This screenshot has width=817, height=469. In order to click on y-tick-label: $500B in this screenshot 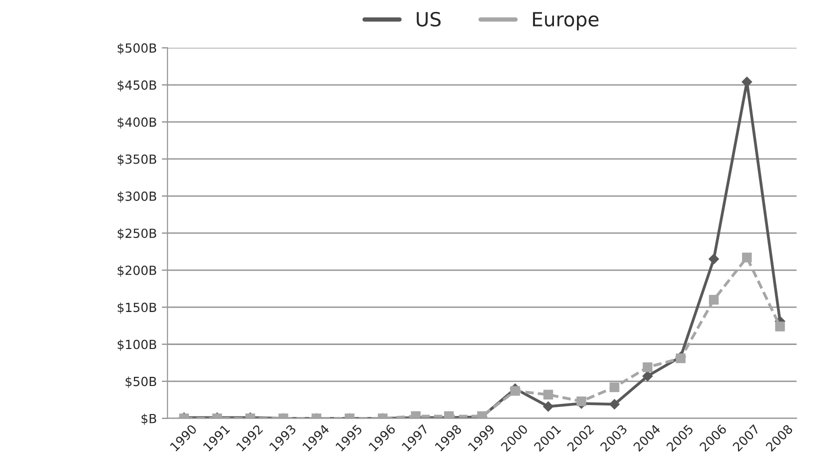, I will do `click(137, 48)`.